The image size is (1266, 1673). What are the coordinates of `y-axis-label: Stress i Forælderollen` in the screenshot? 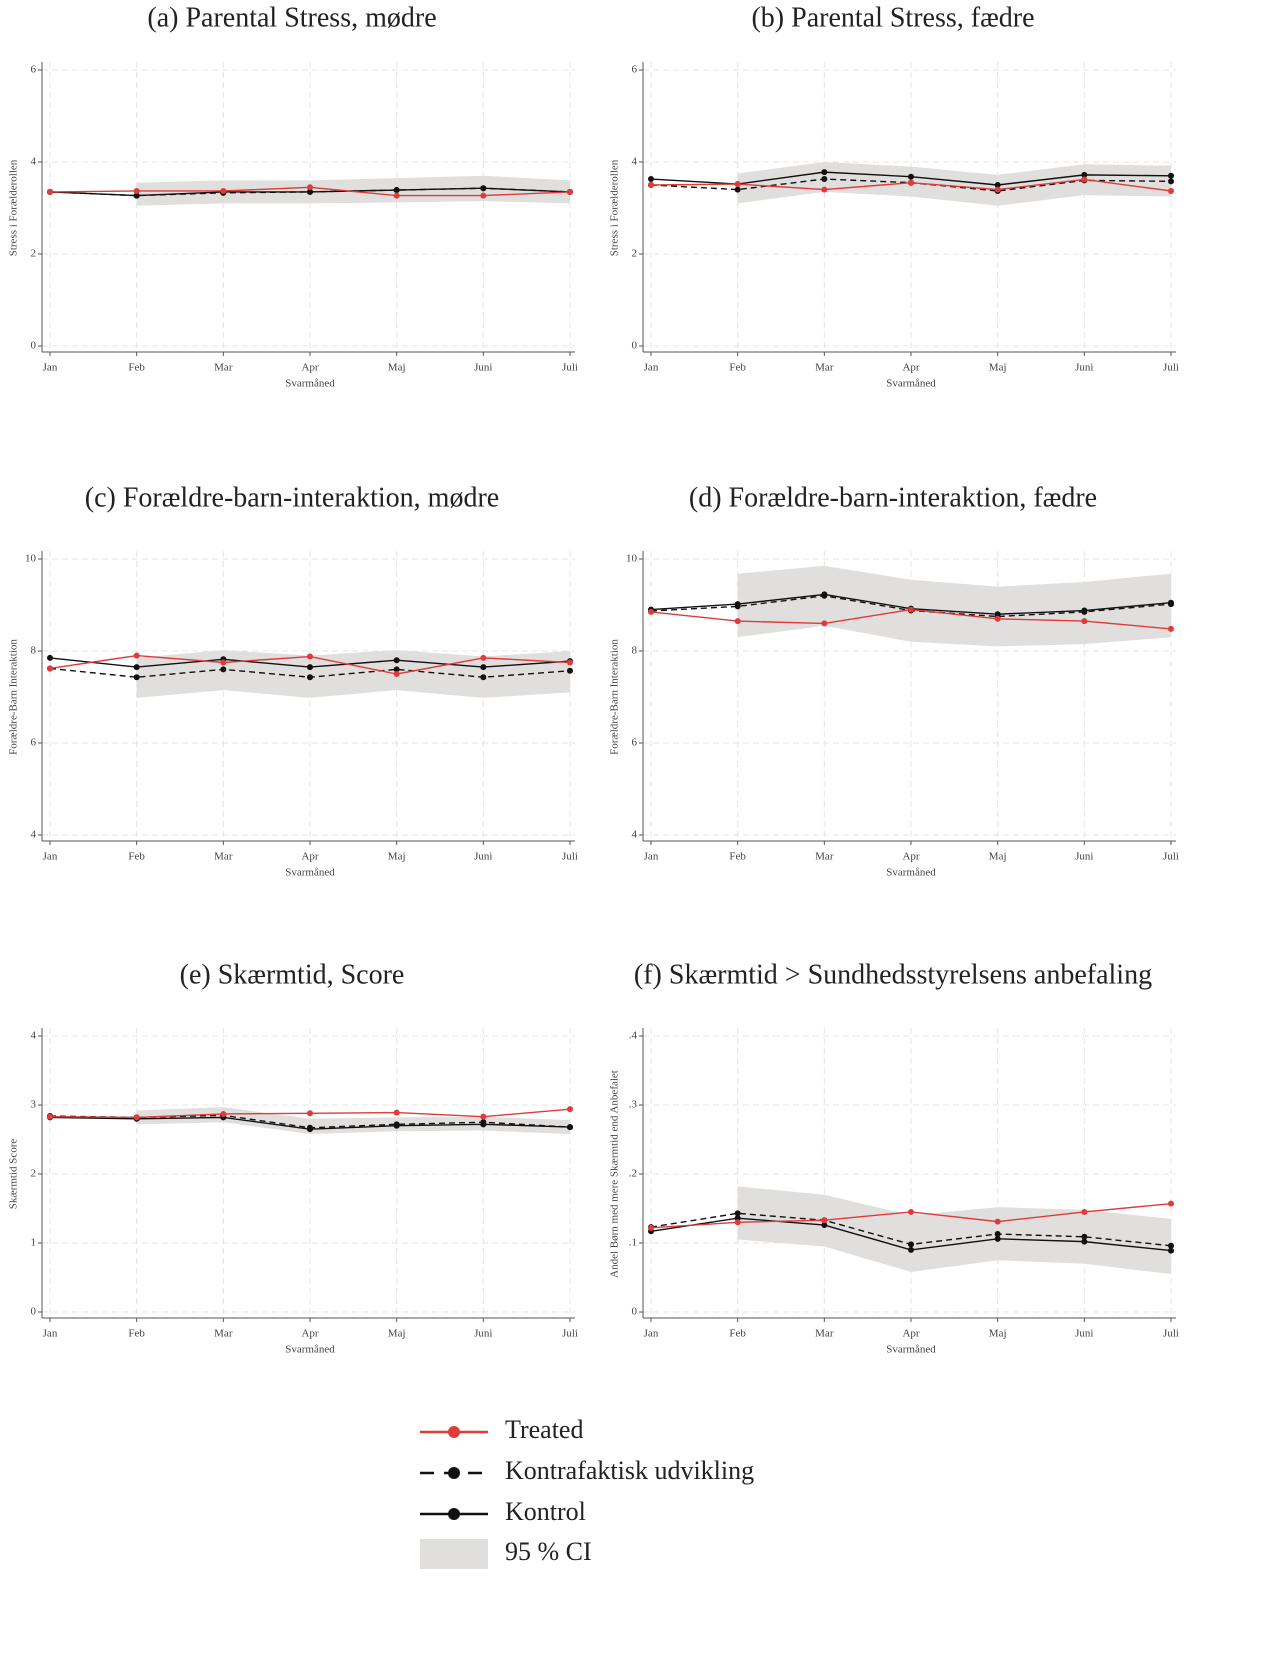 It's located at (615, 207).